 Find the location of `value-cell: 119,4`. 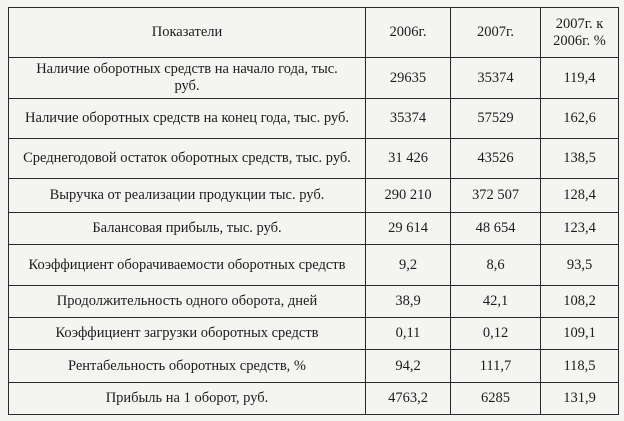

value-cell: 119,4 is located at coordinates (579, 78).